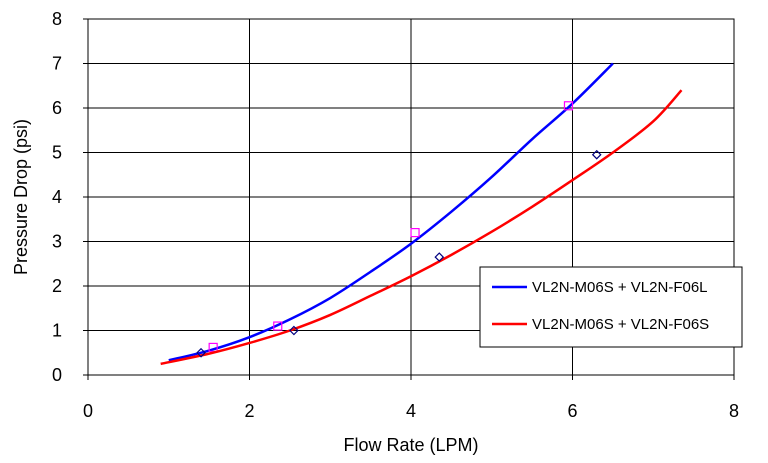 This screenshot has width=768, height=463. What do you see at coordinates (572, 411) in the screenshot?
I see `x-tick-label: 6` at bounding box center [572, 411].